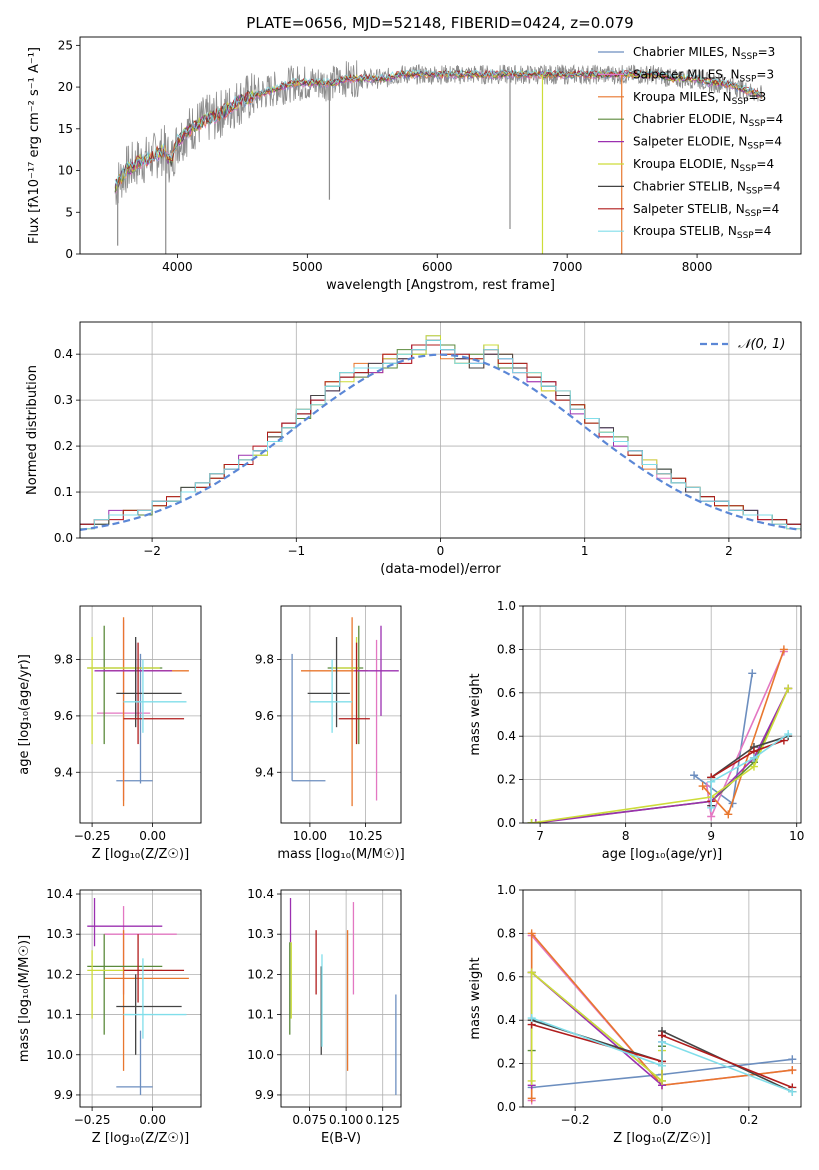 Image resolution: width=819 pixels, height=1170 pixels. What do you see at coordinates (682, 97) in the screenshot?
I see `legend-text: Kroupa MILES, N` at bounding box center [682, 97].